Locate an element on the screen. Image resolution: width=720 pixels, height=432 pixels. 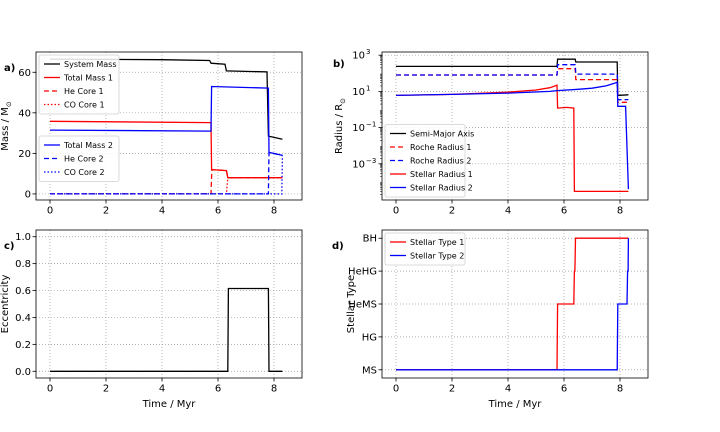
legend-label: CO Core 2 is located at coordinates (84, 172).